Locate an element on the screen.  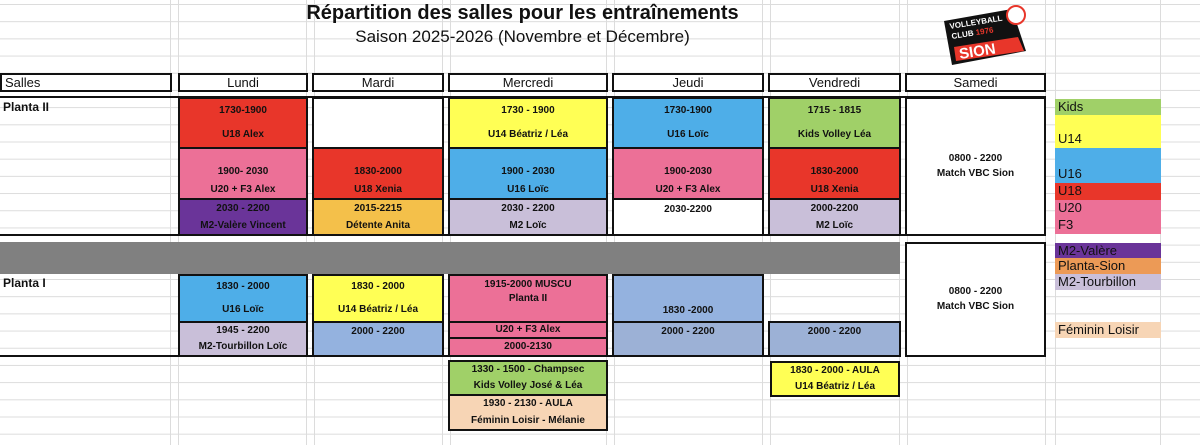
slot-block: 1730-1900 U18 Alex is located at coordinates (243, 123).